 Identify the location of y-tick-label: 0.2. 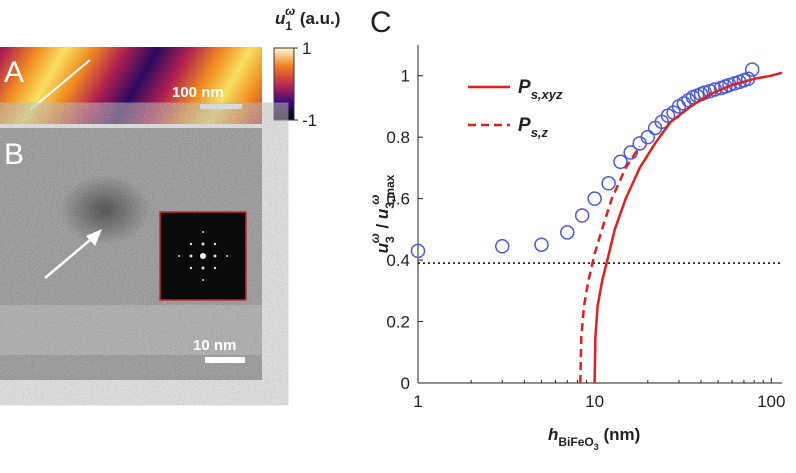
(398, 322).